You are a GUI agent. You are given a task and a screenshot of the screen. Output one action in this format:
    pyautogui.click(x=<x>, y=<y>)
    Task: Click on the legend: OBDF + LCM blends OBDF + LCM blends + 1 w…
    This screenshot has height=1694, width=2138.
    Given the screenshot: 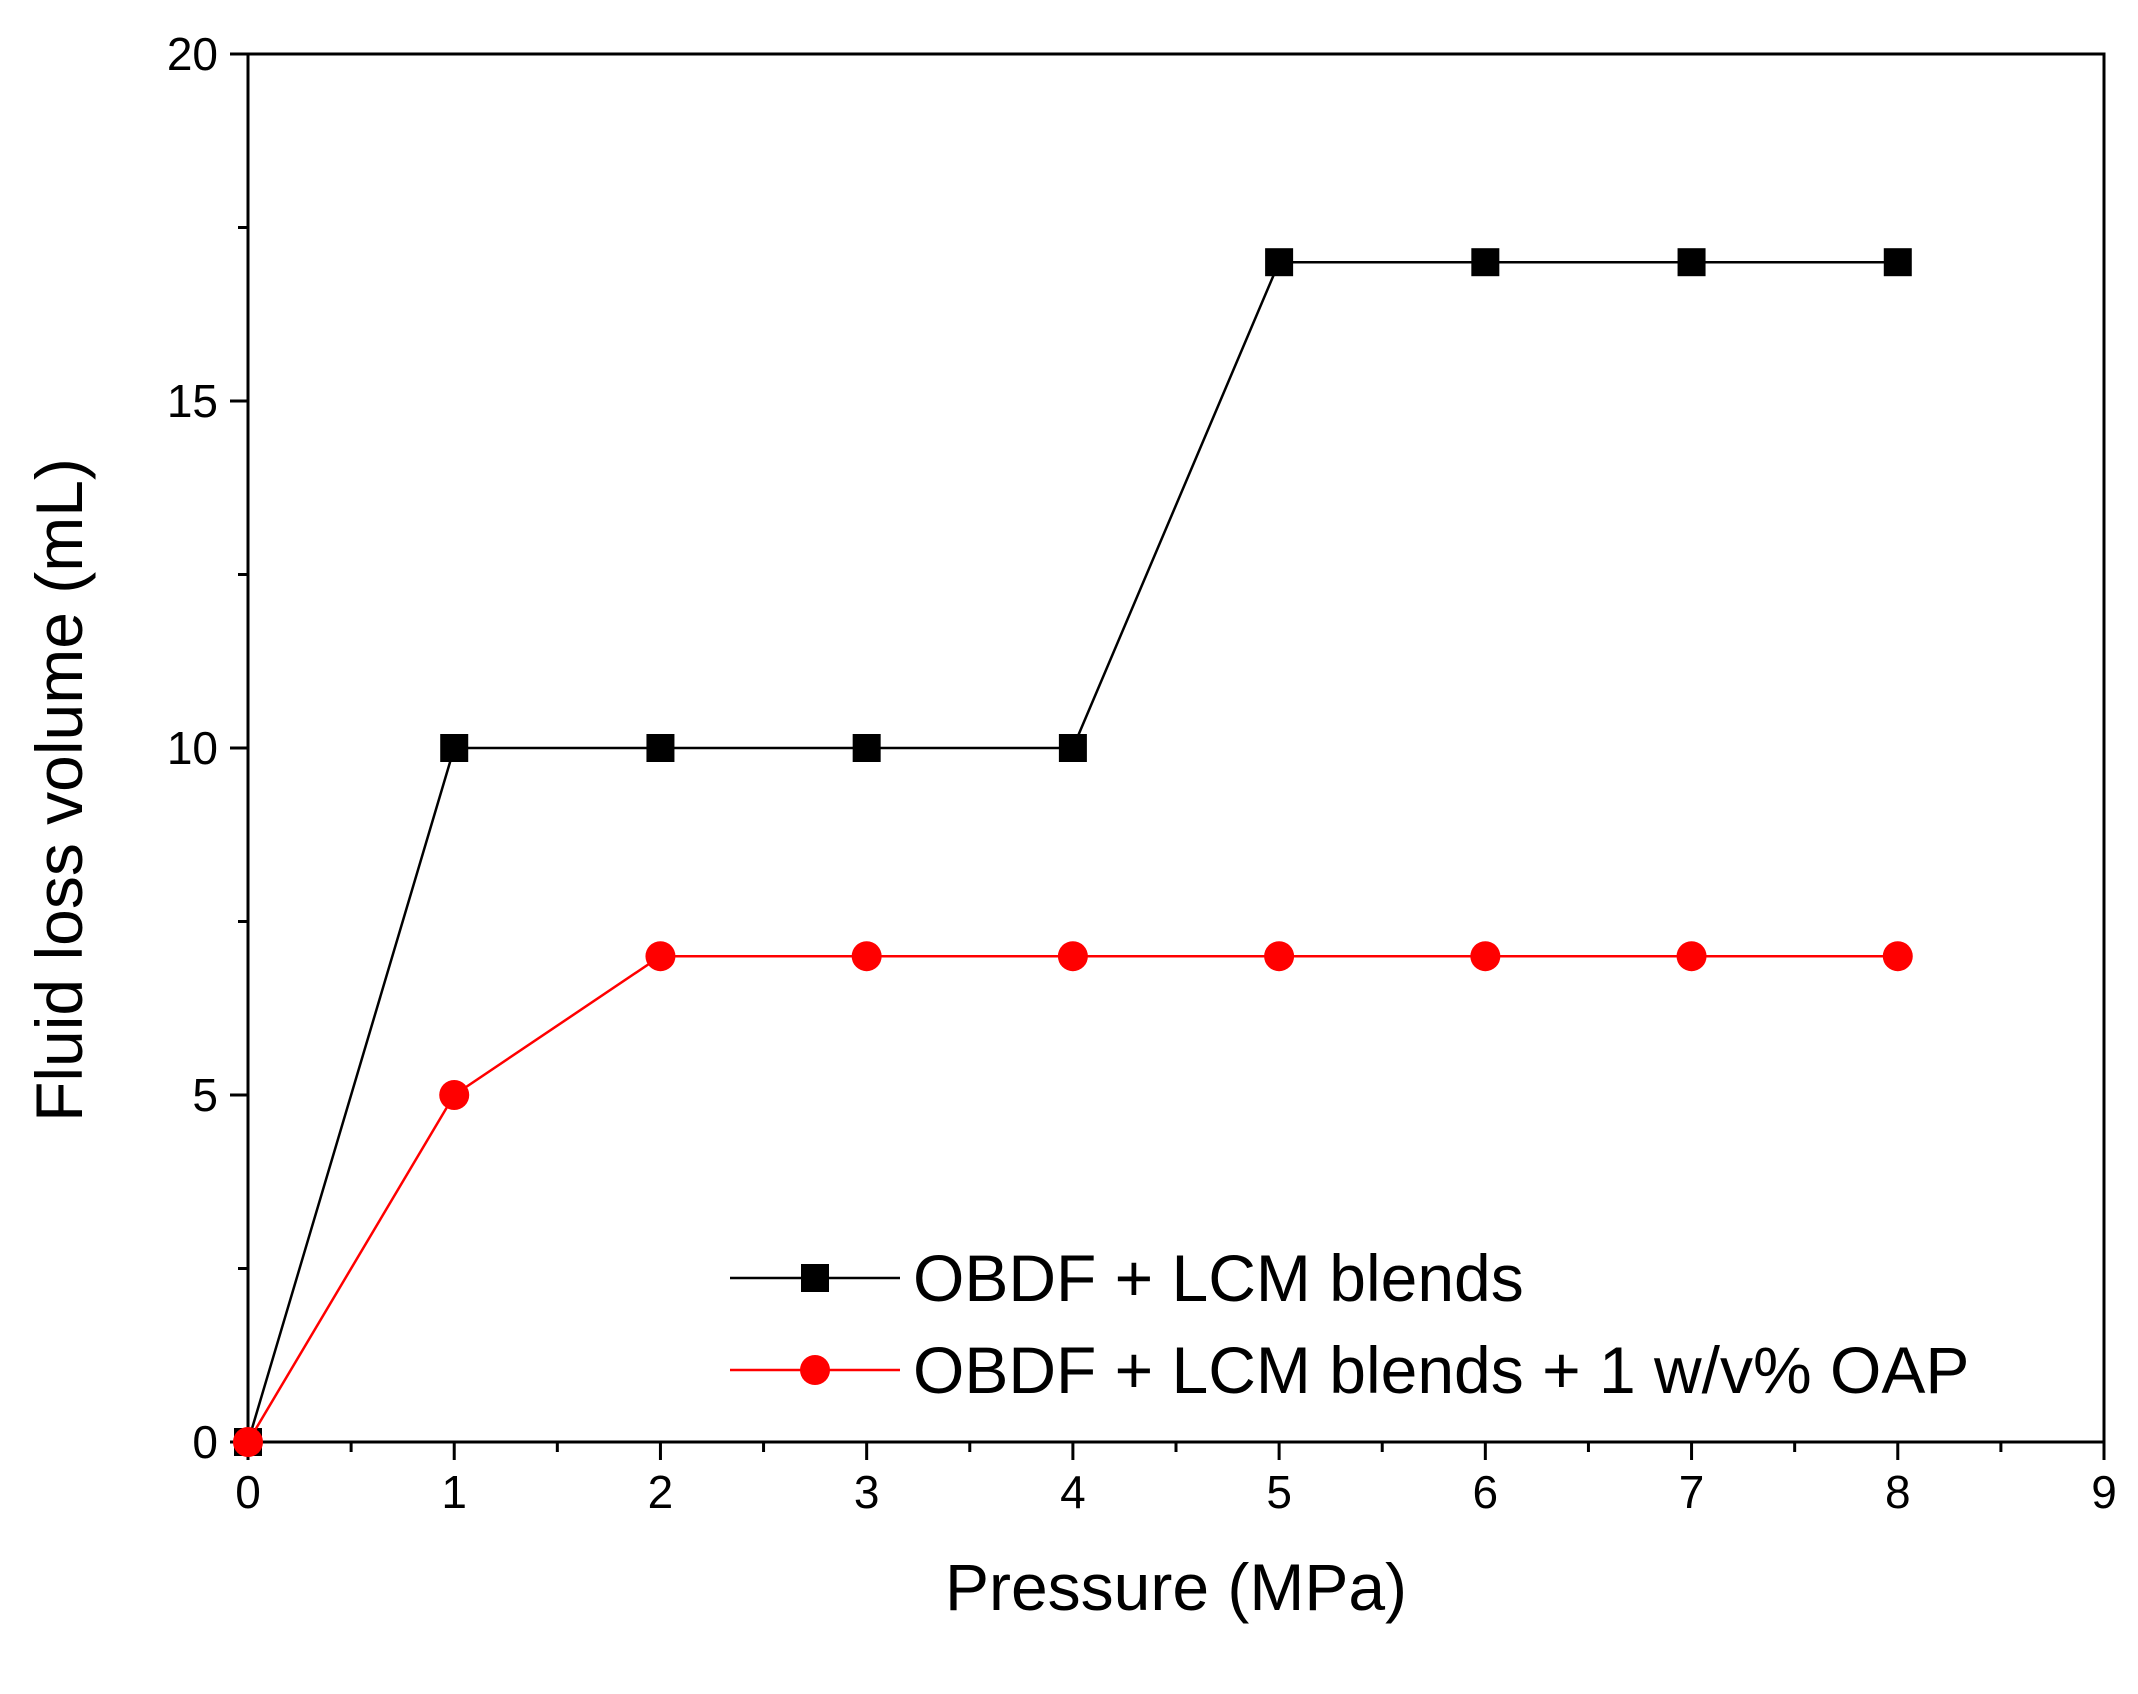 What is the action you would take?
    pyautogui.click(x=1349, y=1324)
    